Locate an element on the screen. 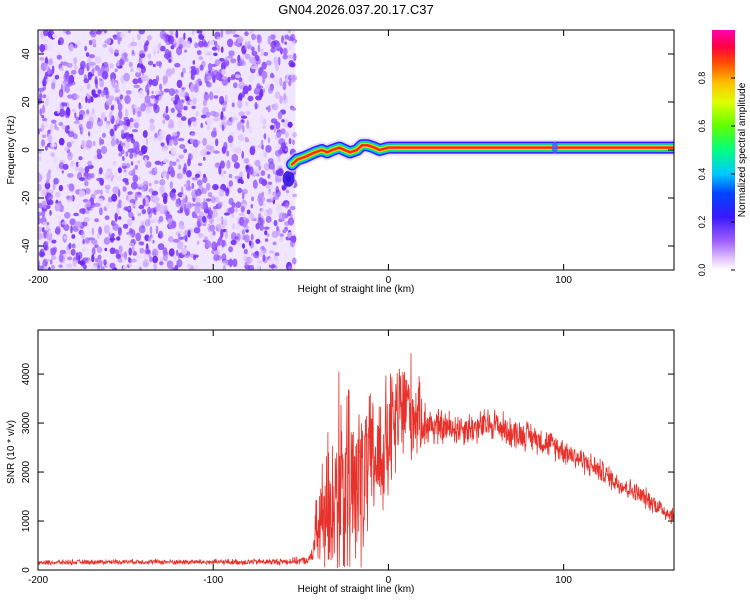 The width and height of the screenshot is (750, 600). transition-blob is located at coordinates (288, 178).